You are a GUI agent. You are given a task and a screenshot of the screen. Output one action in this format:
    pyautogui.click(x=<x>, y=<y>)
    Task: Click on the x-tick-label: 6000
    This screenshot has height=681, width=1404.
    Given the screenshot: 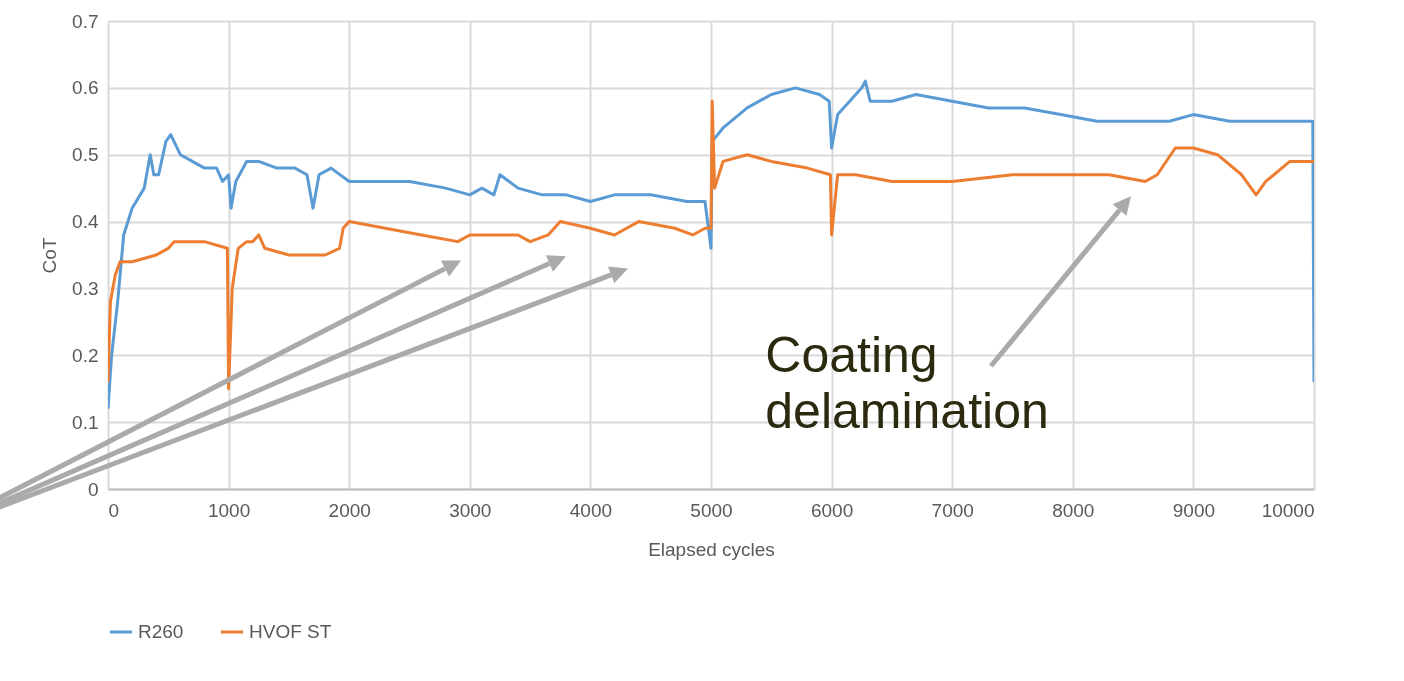 What is the action you would take?
    pyautogui.click(x=832, y=510)
    